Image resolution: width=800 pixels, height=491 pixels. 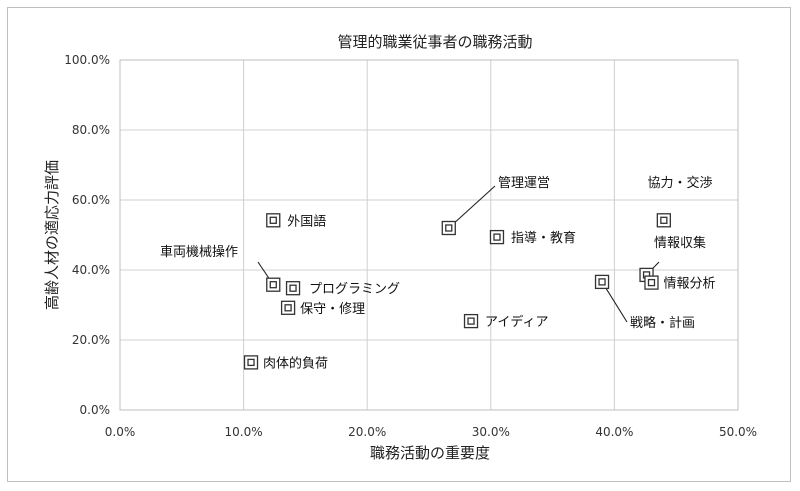 I want to click on x-tick-label: 50.0%, so click(x=738, y=432).